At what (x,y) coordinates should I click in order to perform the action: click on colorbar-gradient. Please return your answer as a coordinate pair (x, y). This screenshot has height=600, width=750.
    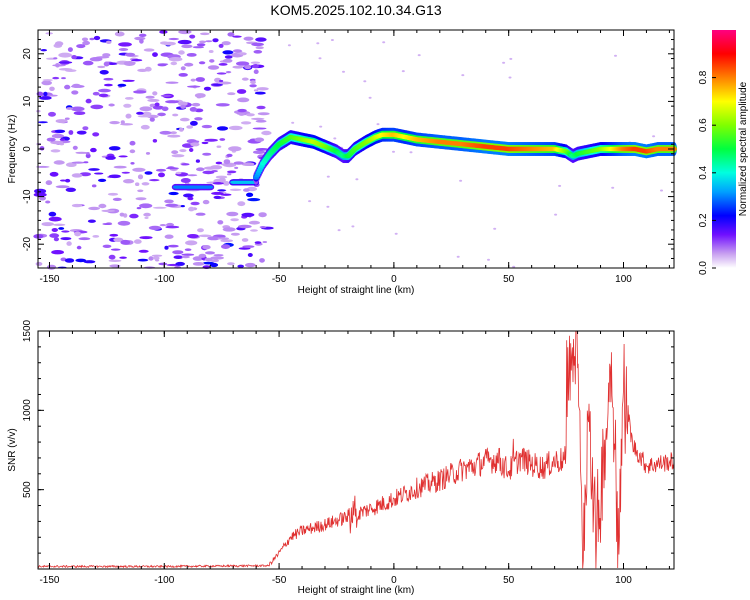
    Looking at the image, I should click on (724, 149).